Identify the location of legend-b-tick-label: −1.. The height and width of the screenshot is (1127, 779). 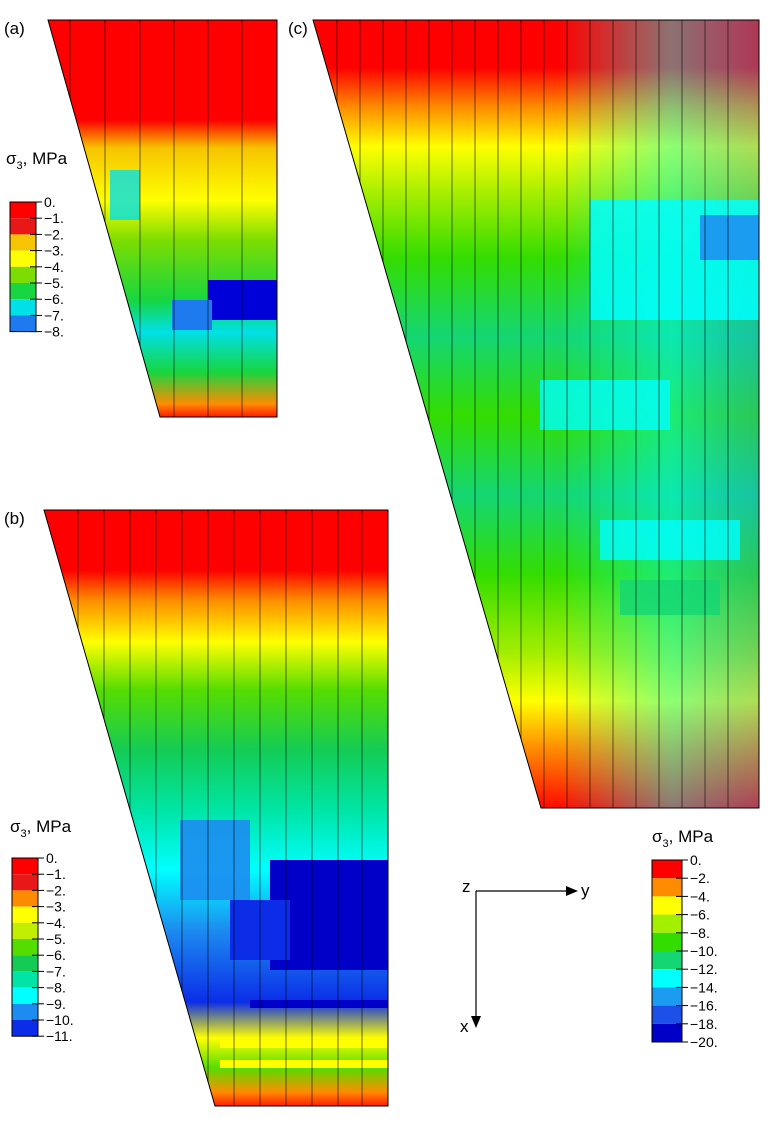
(56, 874).